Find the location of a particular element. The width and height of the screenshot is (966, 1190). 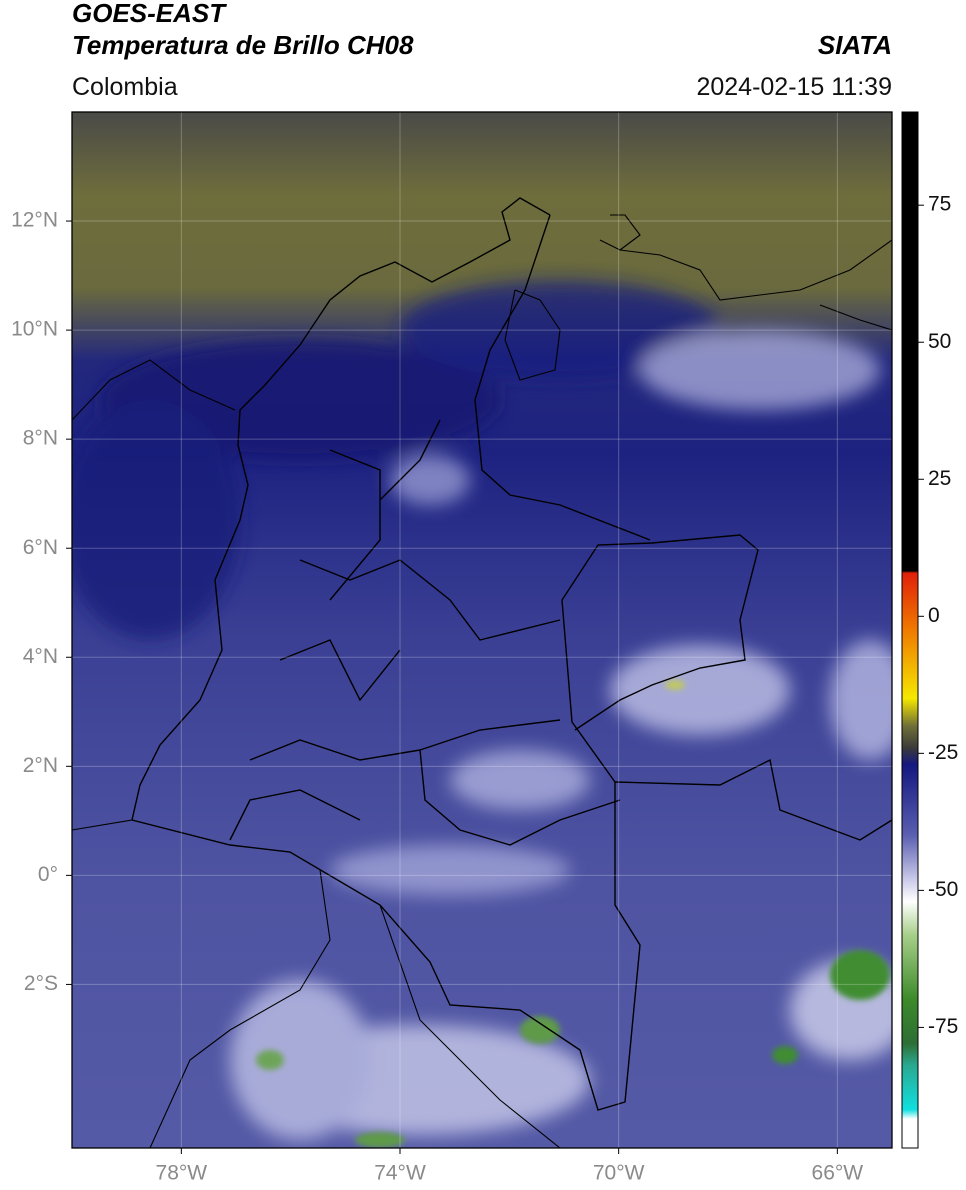

colorbar-tick-label: -50 is located at coordinates (943, 889).